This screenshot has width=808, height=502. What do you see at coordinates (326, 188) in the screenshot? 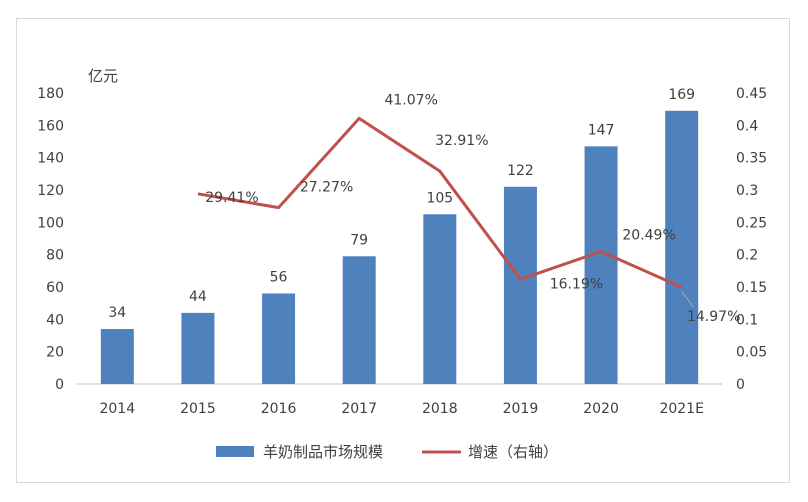
I see `line-data-label: 27.27%` at bounding box center [326, 188].